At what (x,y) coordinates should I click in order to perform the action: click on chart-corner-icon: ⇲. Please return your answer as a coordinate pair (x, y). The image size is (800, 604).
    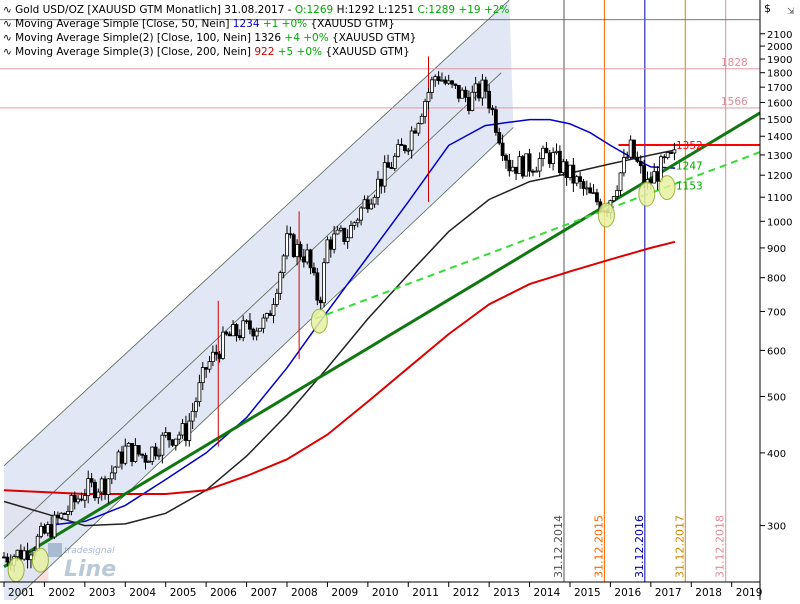
    Looking at the image, I should click on (791, 12).